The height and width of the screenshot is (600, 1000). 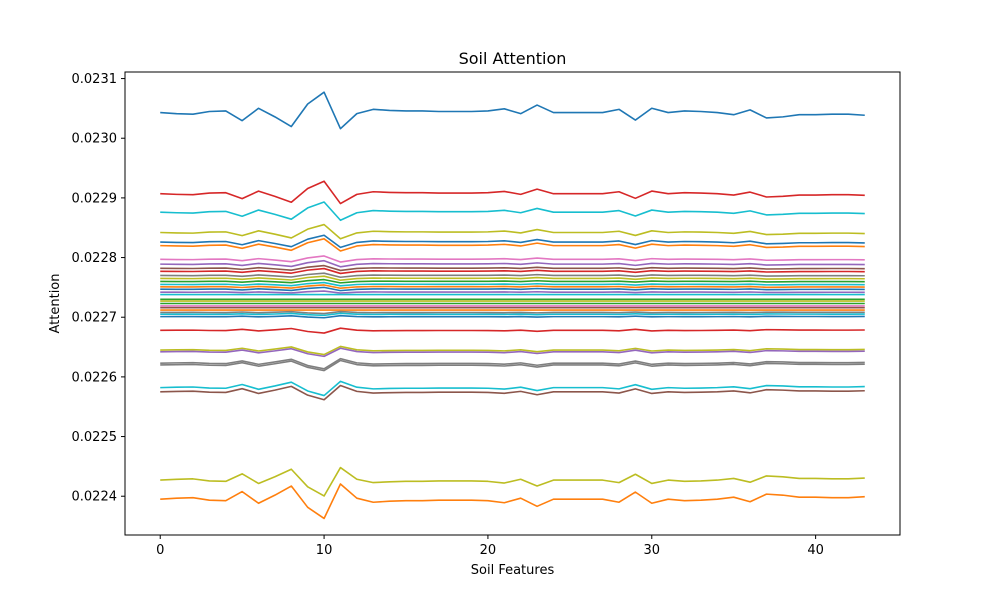 I want to click on y-tick-label: 0.0225, so click(x=95, y=437).